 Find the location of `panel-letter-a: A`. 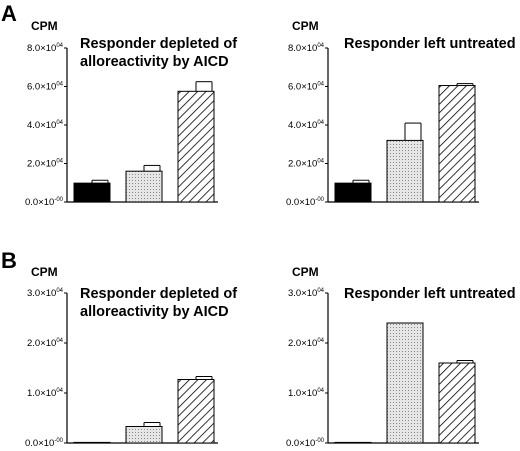

panel-letter-a: A is located at coordinates (9, 13).